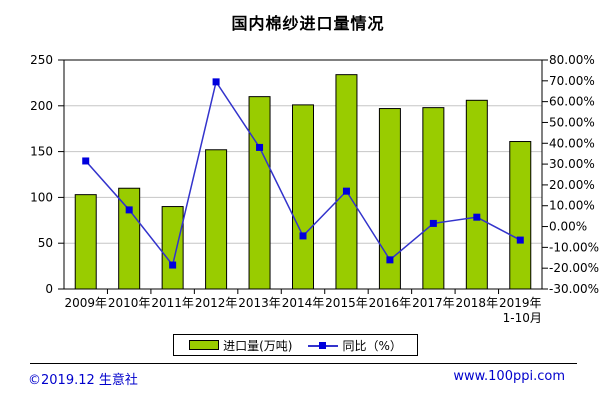 Image resolution: width=616 pixels, height=402 pixels. Describe the element at coordinates (574, 268) in the screenshot. I see `right-axis-label: -20.00%` at that location.